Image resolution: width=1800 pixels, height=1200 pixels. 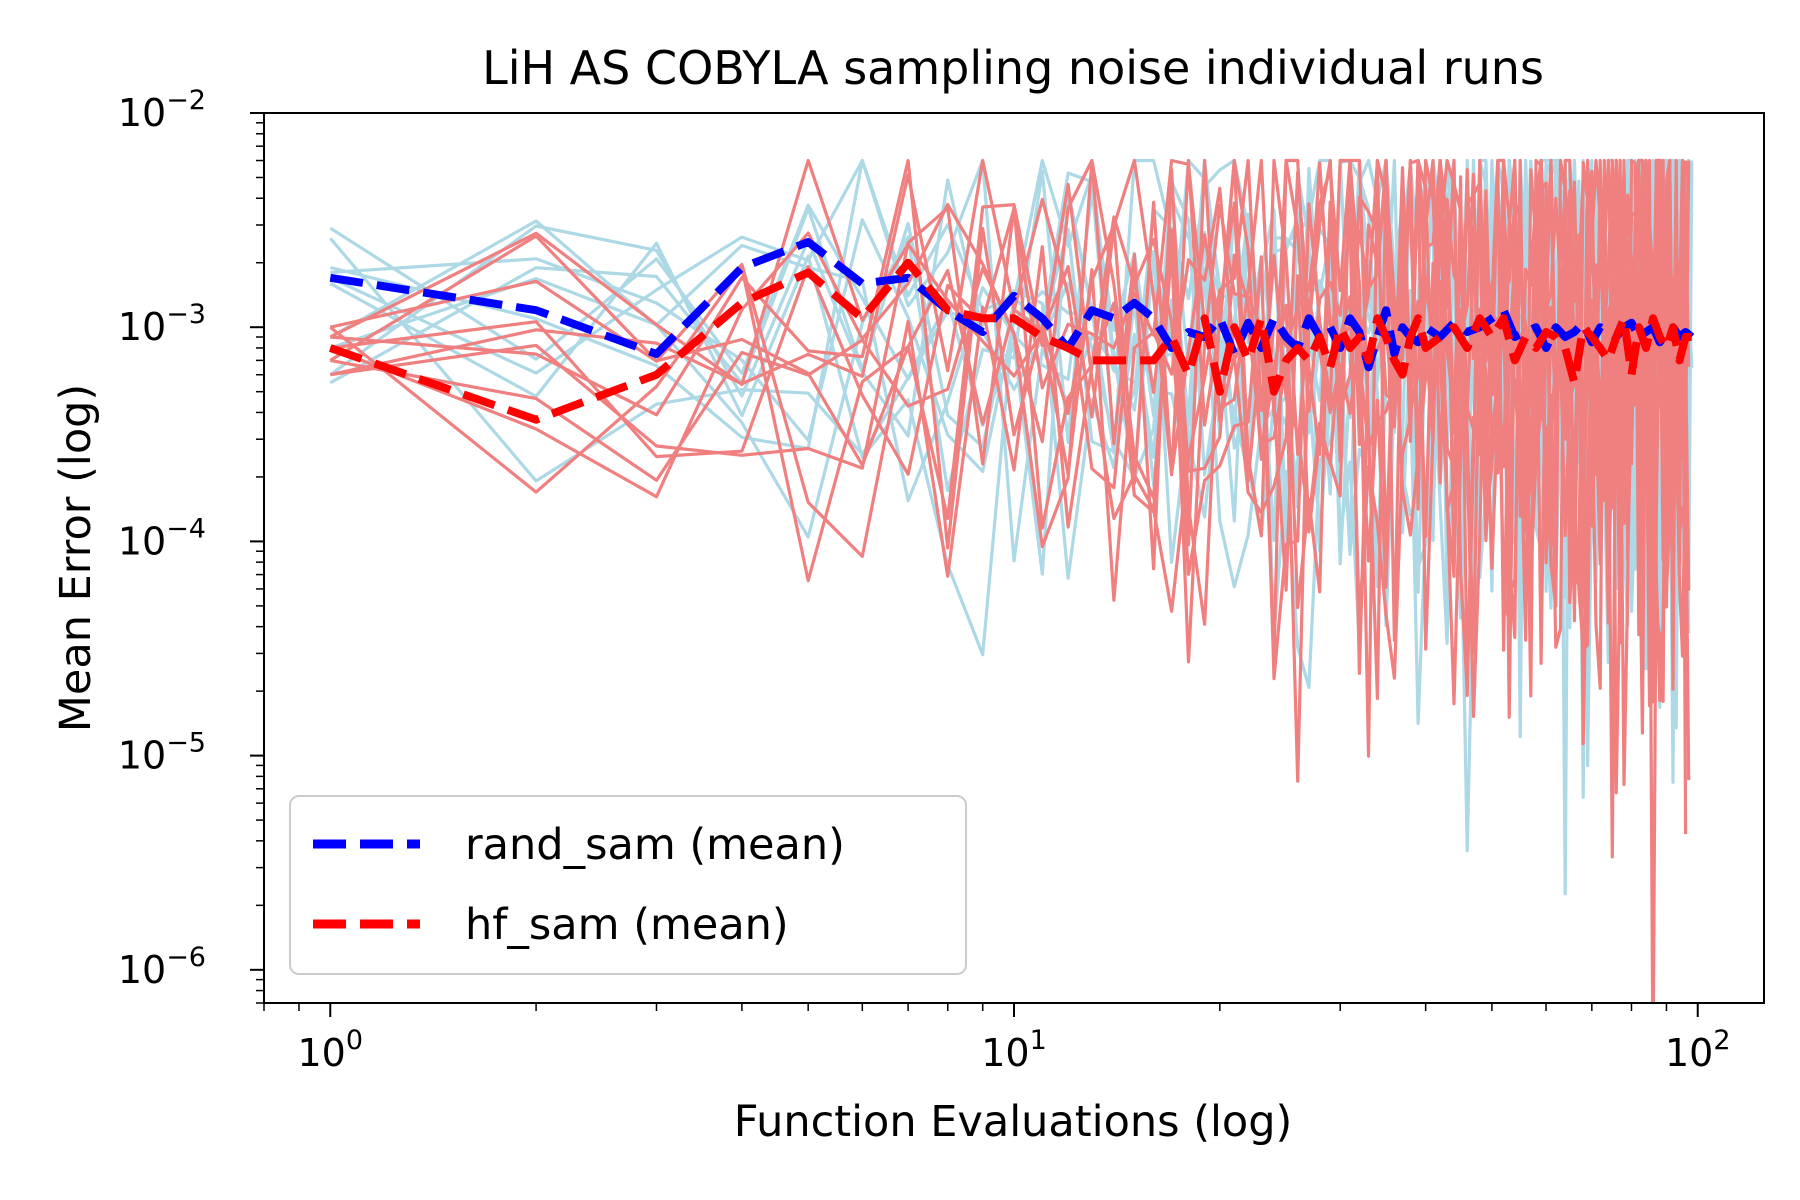 What do you see at coordinates (655, 845) in the screenshot?
I see `legend-label-rand-sam: rand_sam (mean)` at bounding box center [655, 845].